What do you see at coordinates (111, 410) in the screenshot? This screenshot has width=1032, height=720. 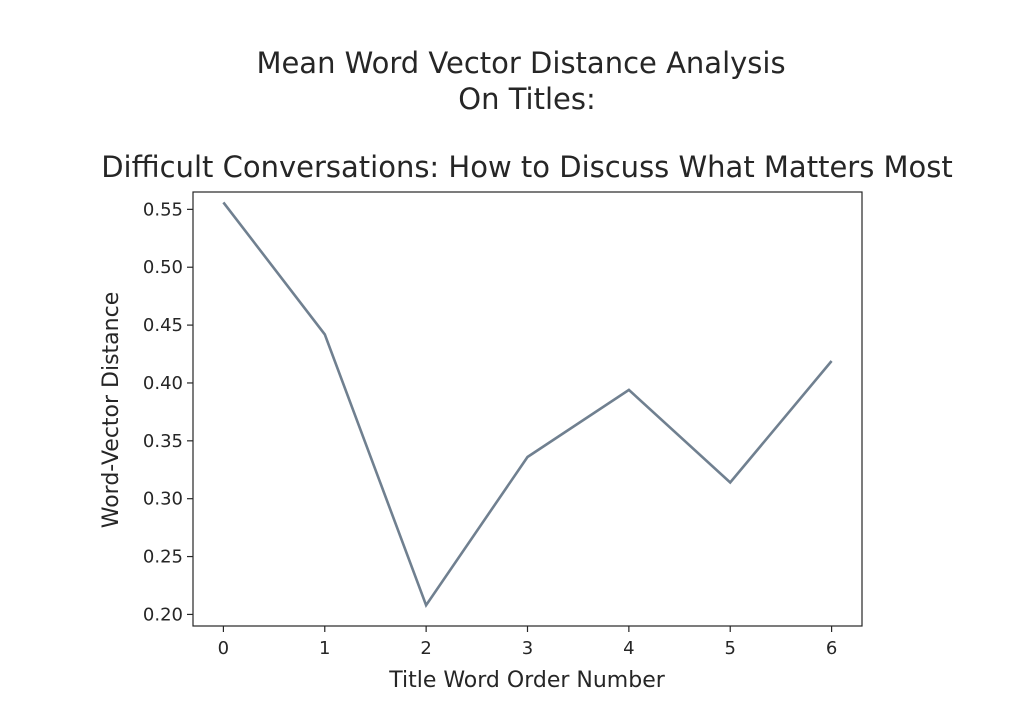 I see `y-axis-label: Word-Vector Distance` at bounding box center [111, 410].